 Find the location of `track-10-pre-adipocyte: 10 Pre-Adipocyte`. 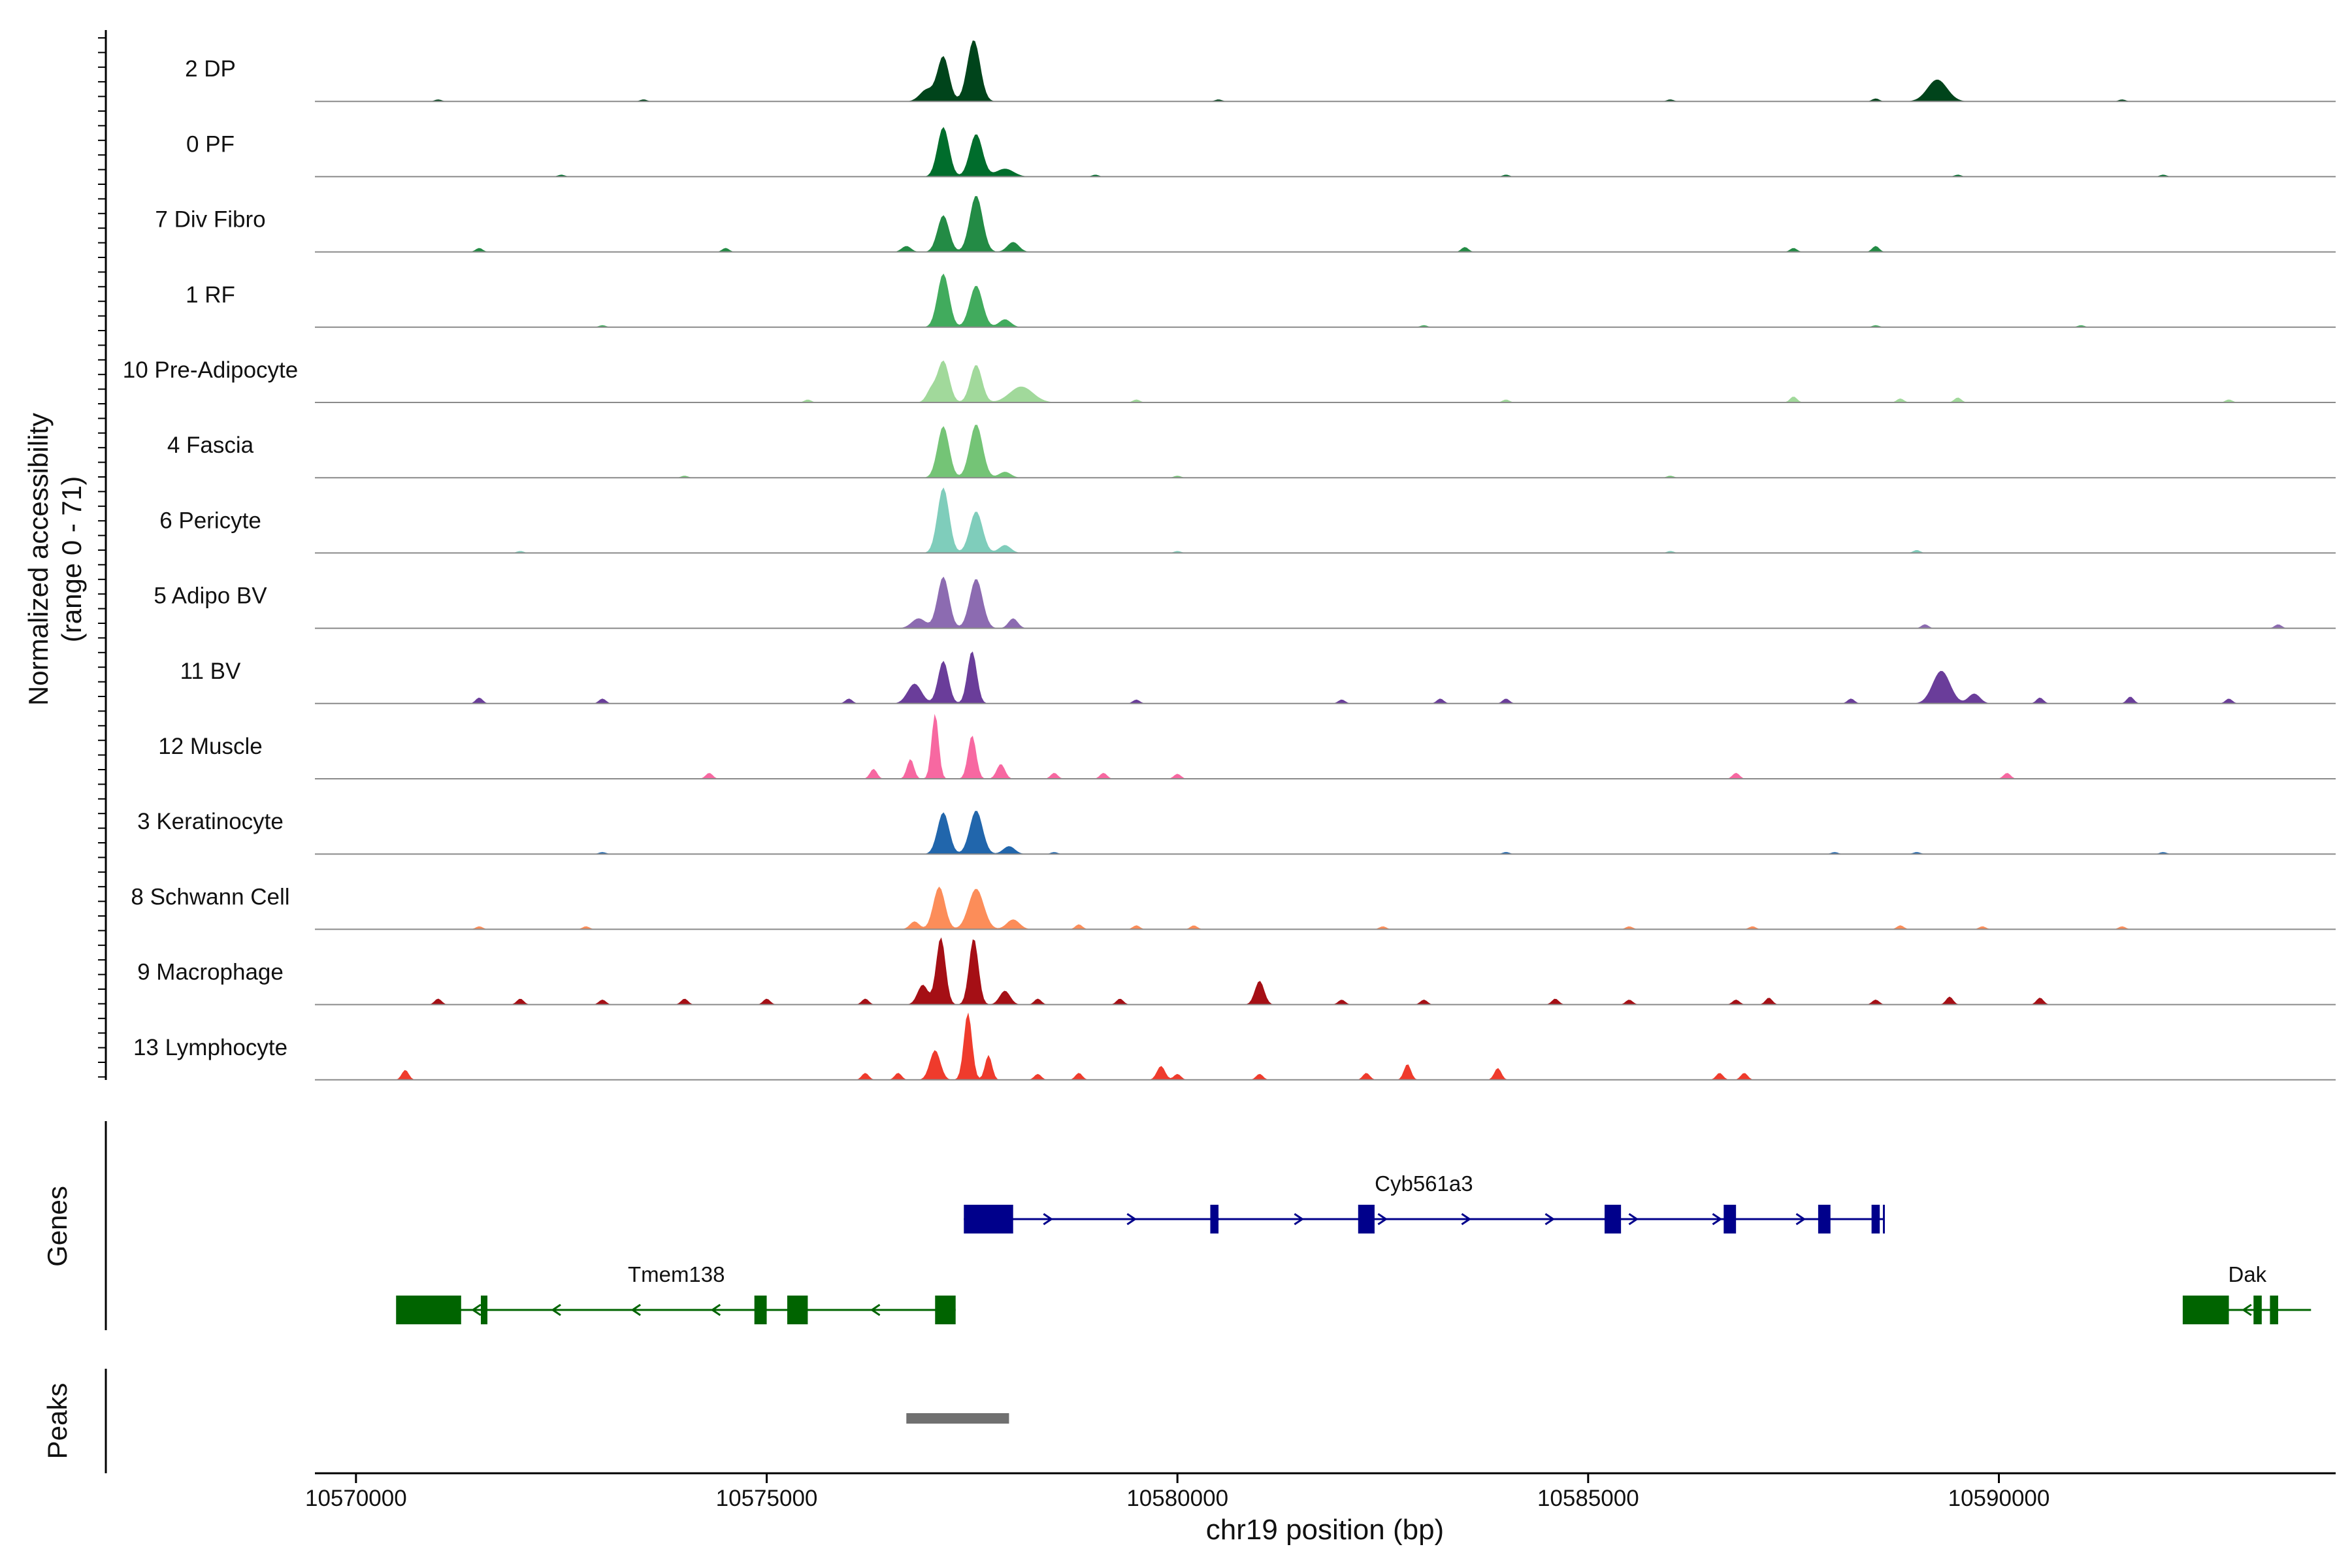

track-10-pre-adipocyte: 10 Pre-Adipocyte is located at coordinates (1229, 380).